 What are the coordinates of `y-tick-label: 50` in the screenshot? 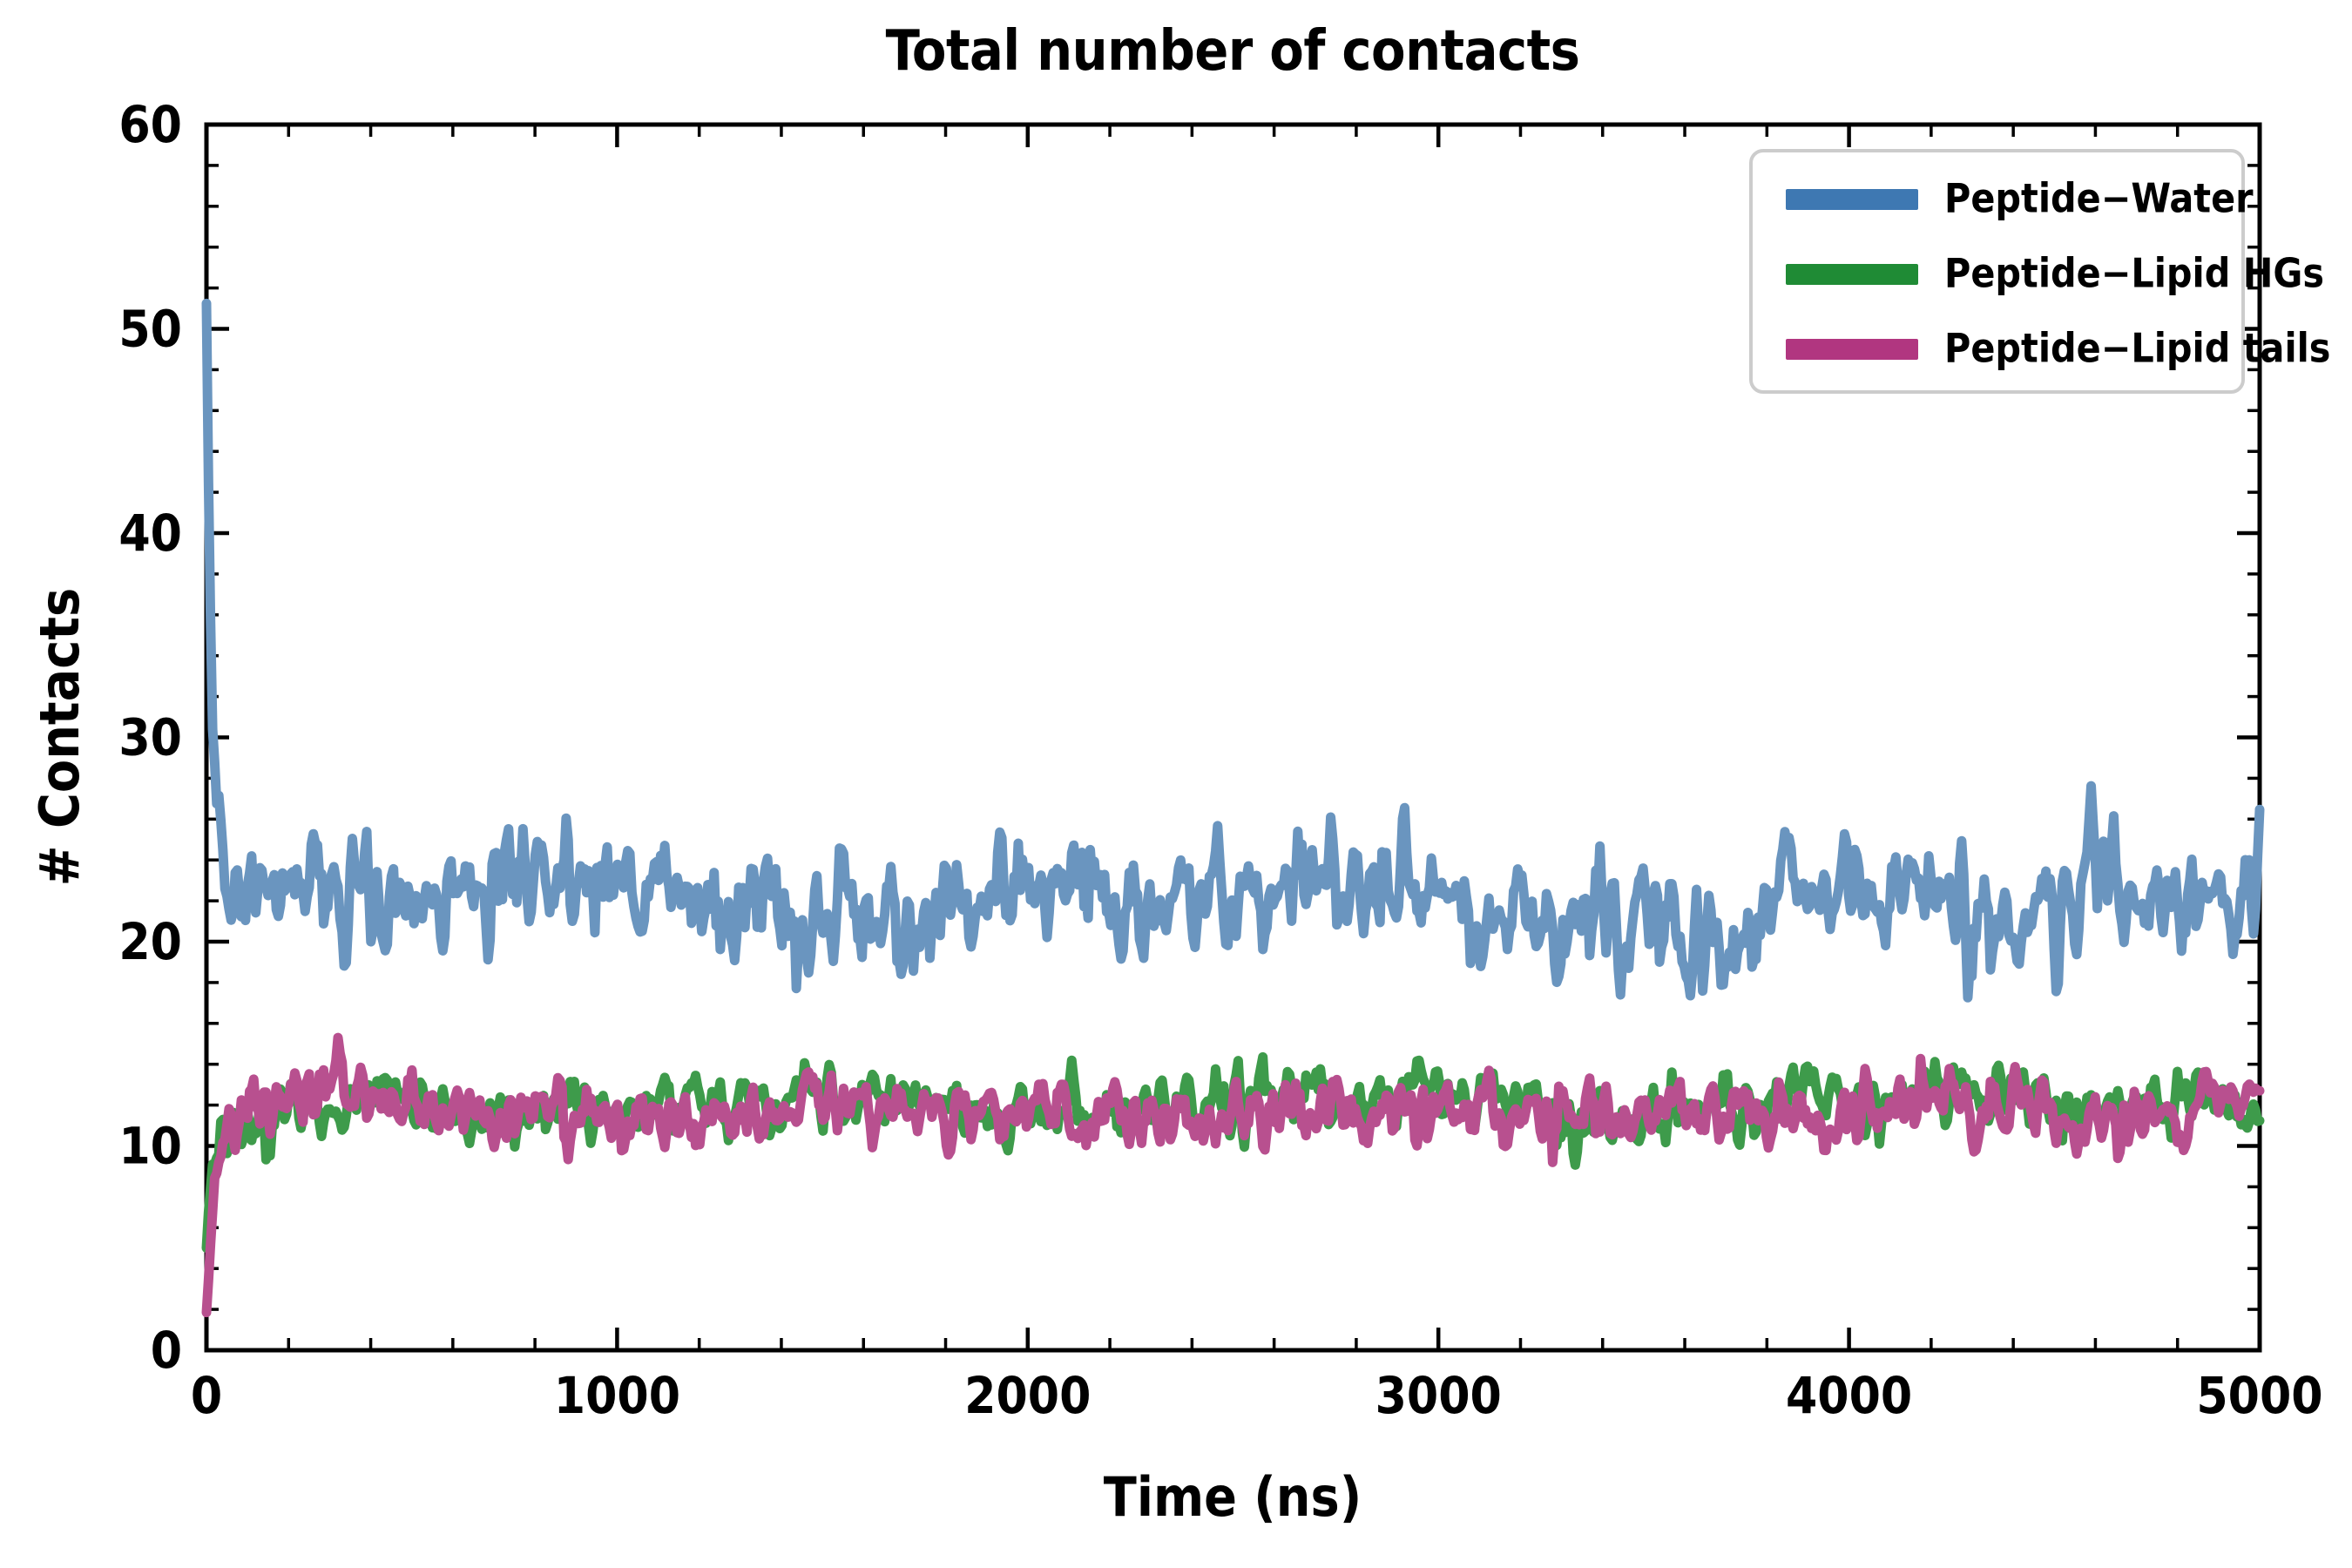 It's located at (150, 329).